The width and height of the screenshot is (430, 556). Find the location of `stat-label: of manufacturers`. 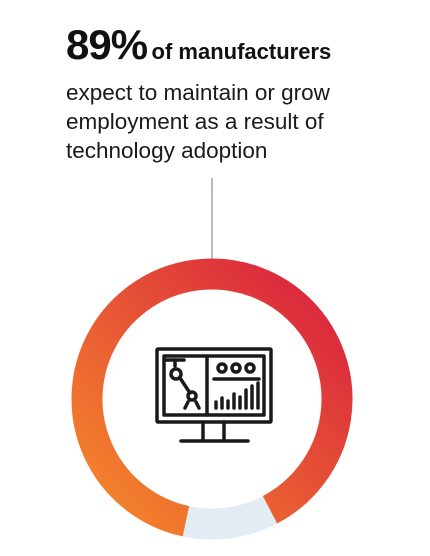

stat-label: of manufacturers is located at coordinates (241, 51).